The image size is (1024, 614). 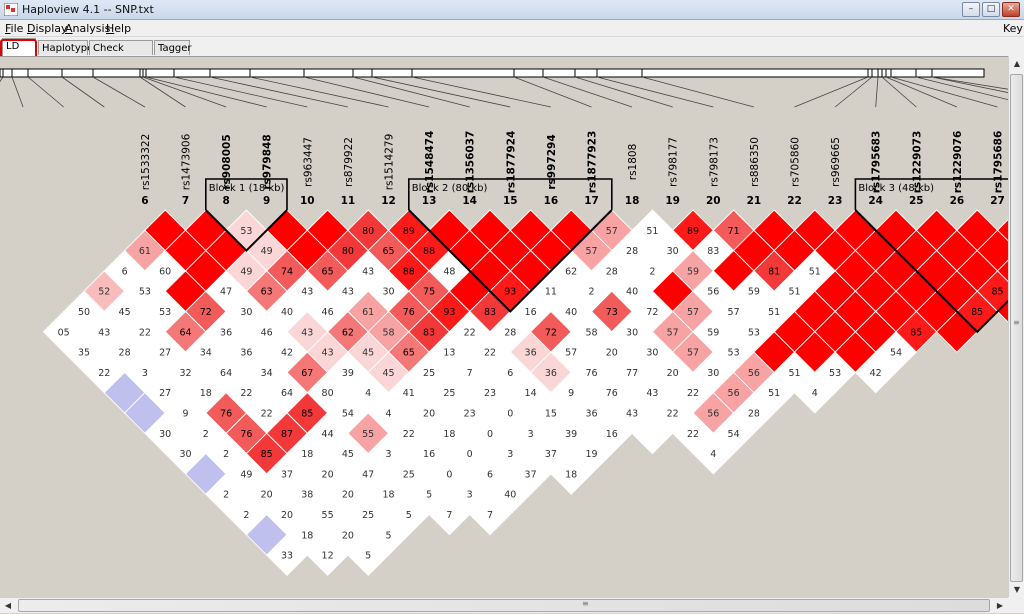 I want to click on ld-value: 16, so click(x=429, y=454).